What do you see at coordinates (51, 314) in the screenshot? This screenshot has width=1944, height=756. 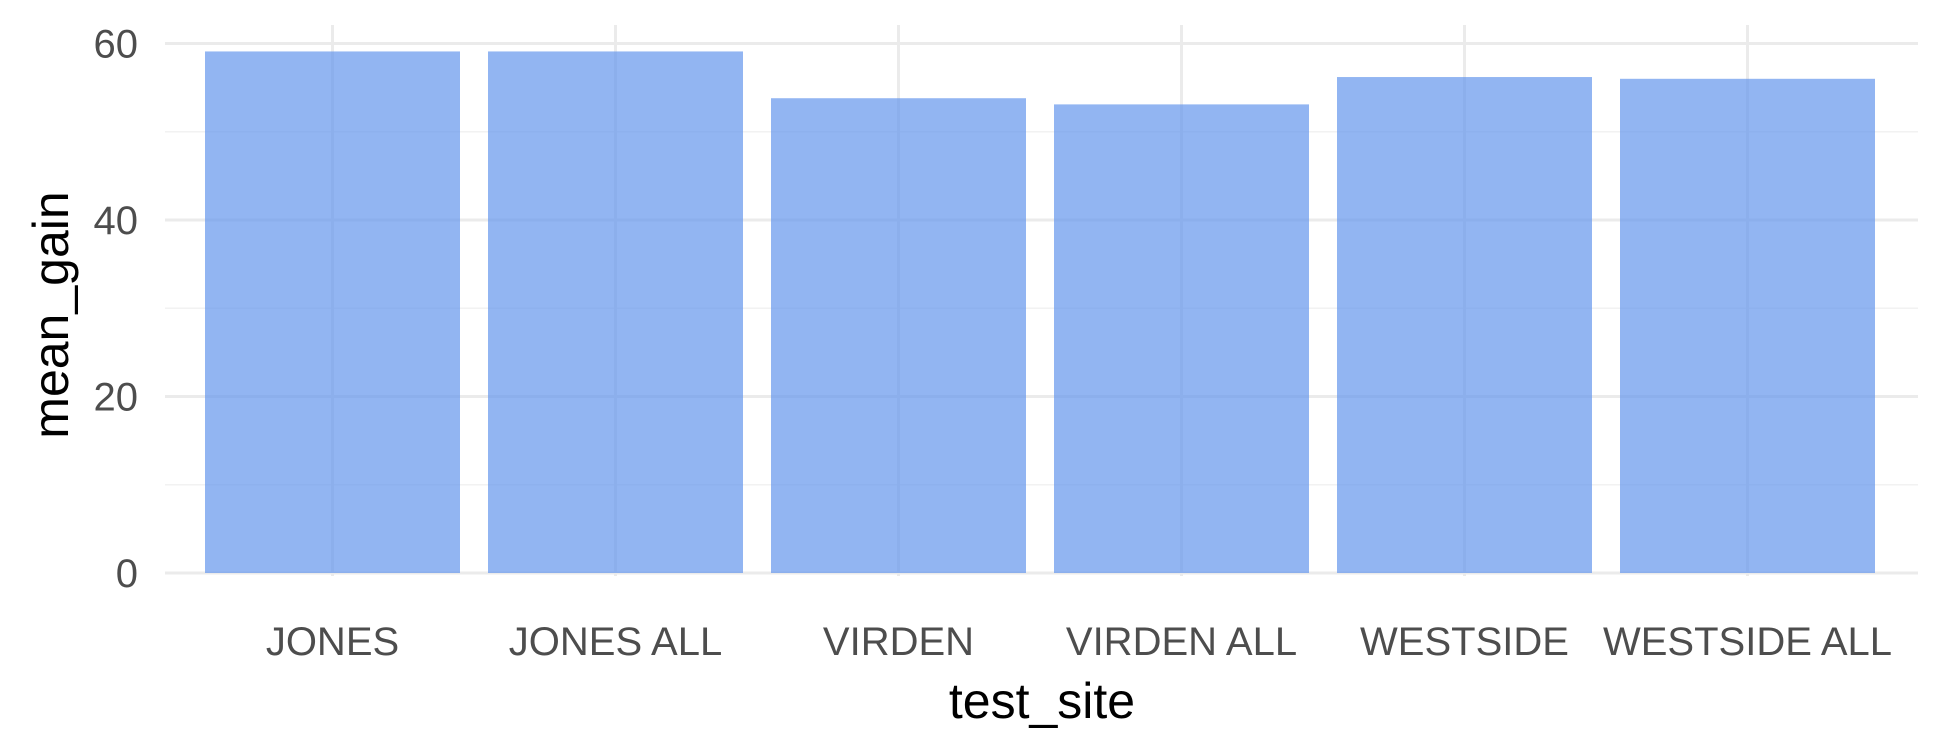 I see `y-axis-title: mean_gain` at bounding box center [51, 314].